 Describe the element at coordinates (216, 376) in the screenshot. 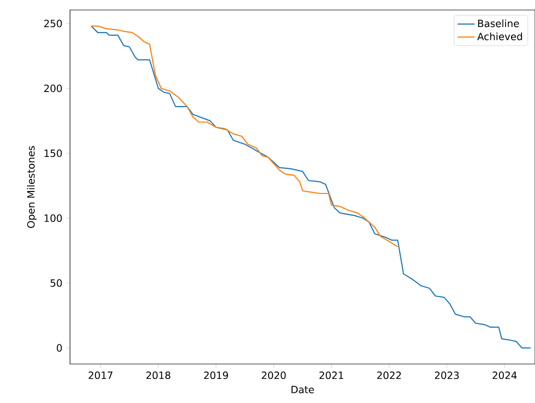

I see `x-tick-label: 2019` at that location.